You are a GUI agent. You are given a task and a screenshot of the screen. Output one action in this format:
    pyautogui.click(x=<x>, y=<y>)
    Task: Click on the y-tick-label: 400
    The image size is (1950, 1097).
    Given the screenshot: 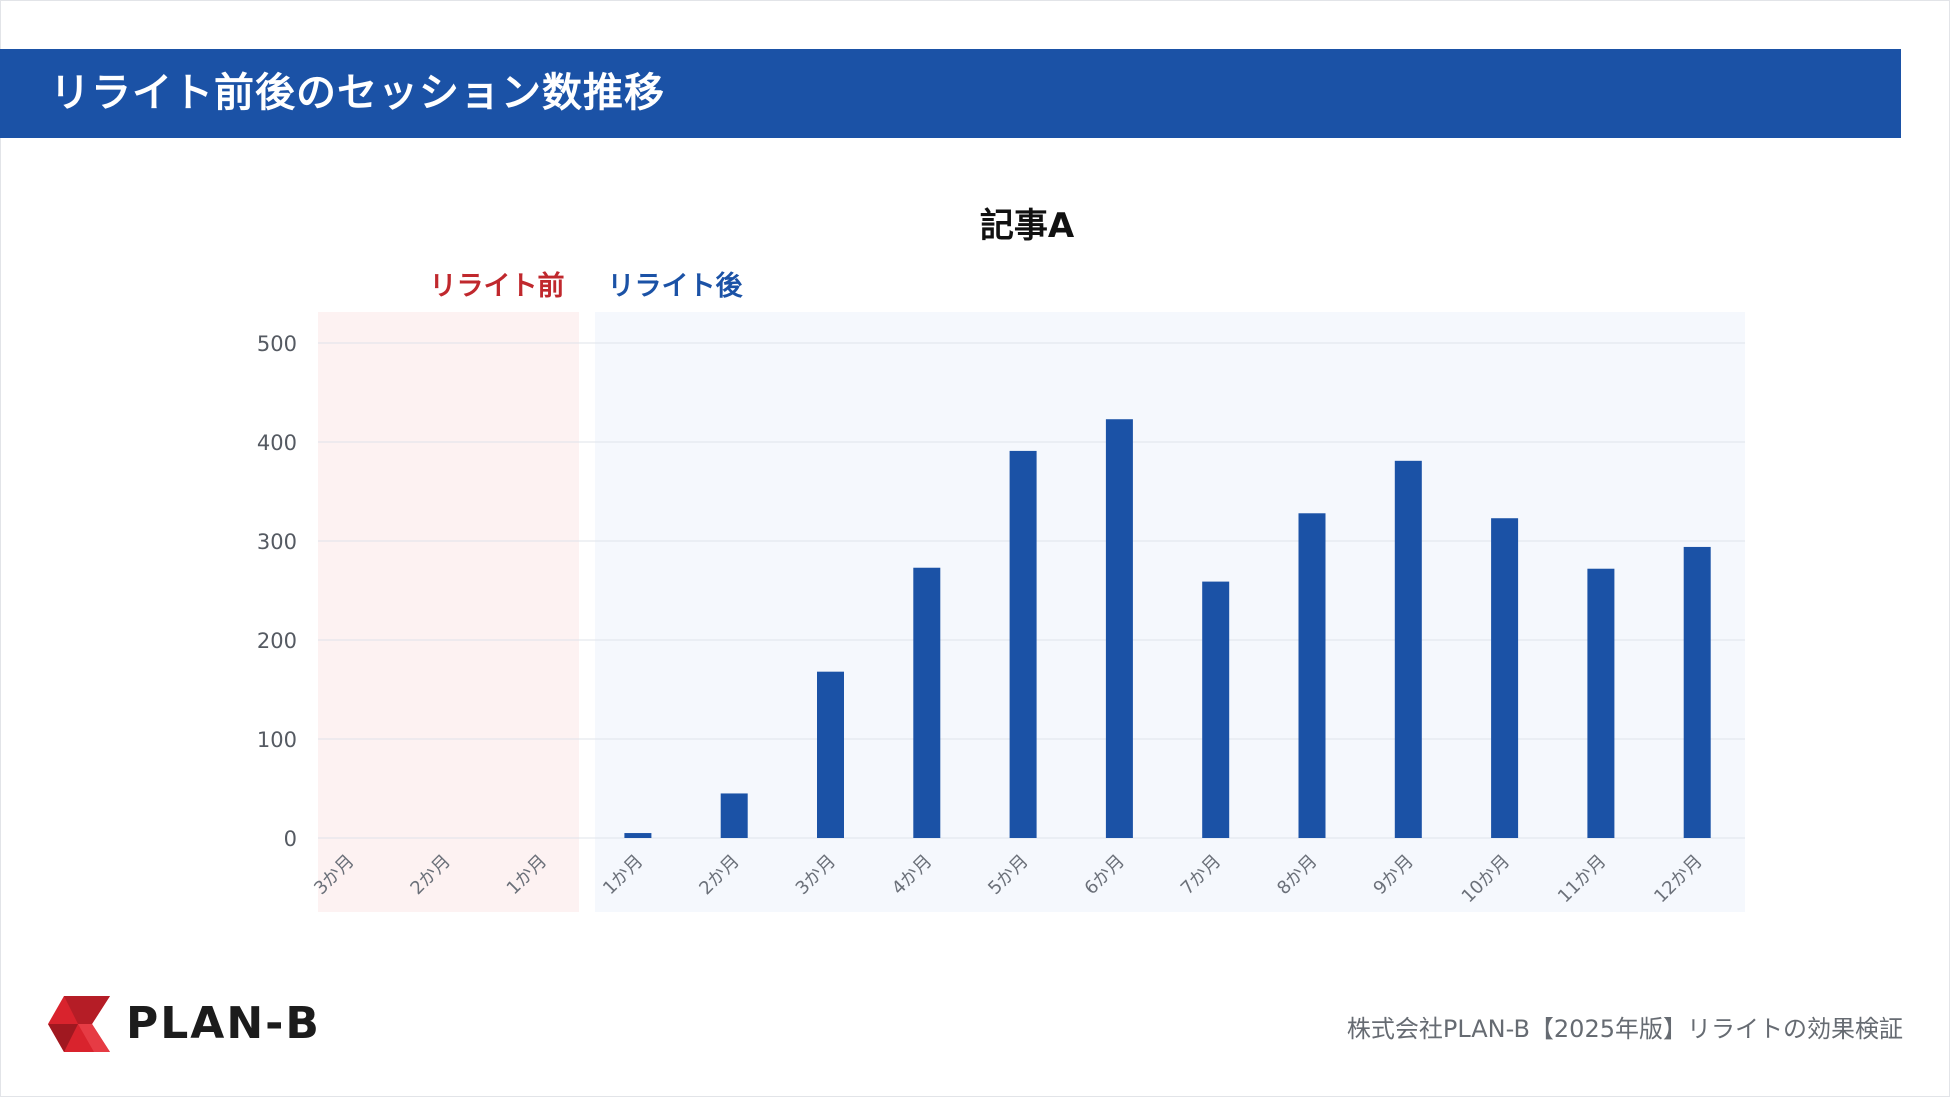 What is the action you would take?
    pyautogui.click(x=277, y=443)
    